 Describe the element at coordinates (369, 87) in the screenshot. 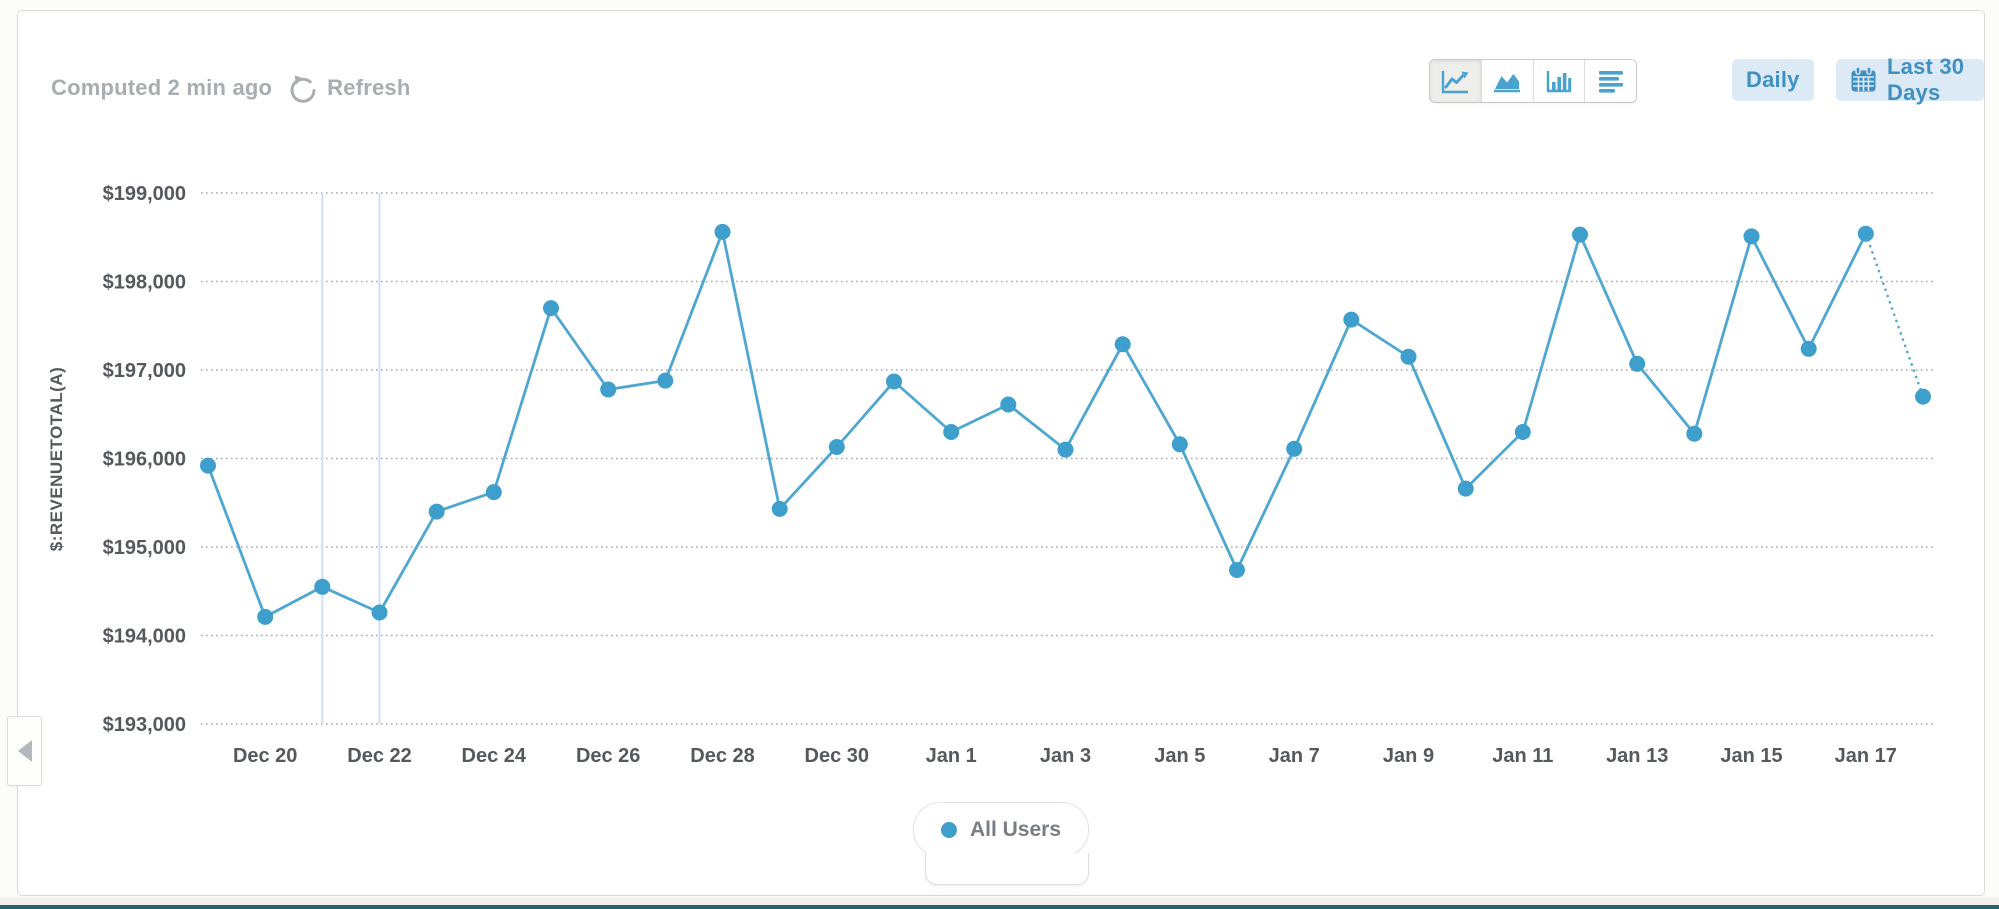

I see `refresh-label: Refresh` at that location.